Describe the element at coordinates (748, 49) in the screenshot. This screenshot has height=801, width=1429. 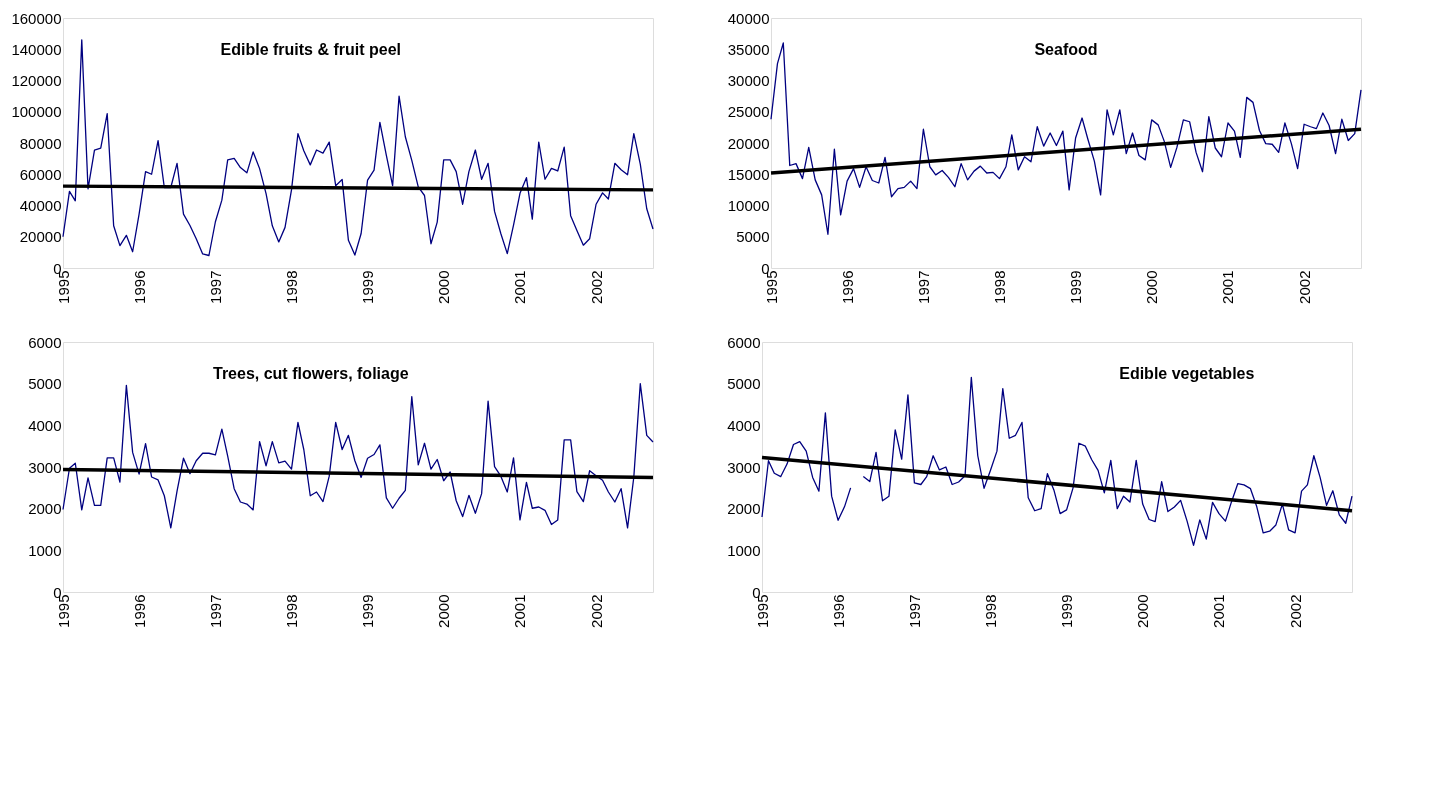
I see `y-tick-label: 35000` at that location.